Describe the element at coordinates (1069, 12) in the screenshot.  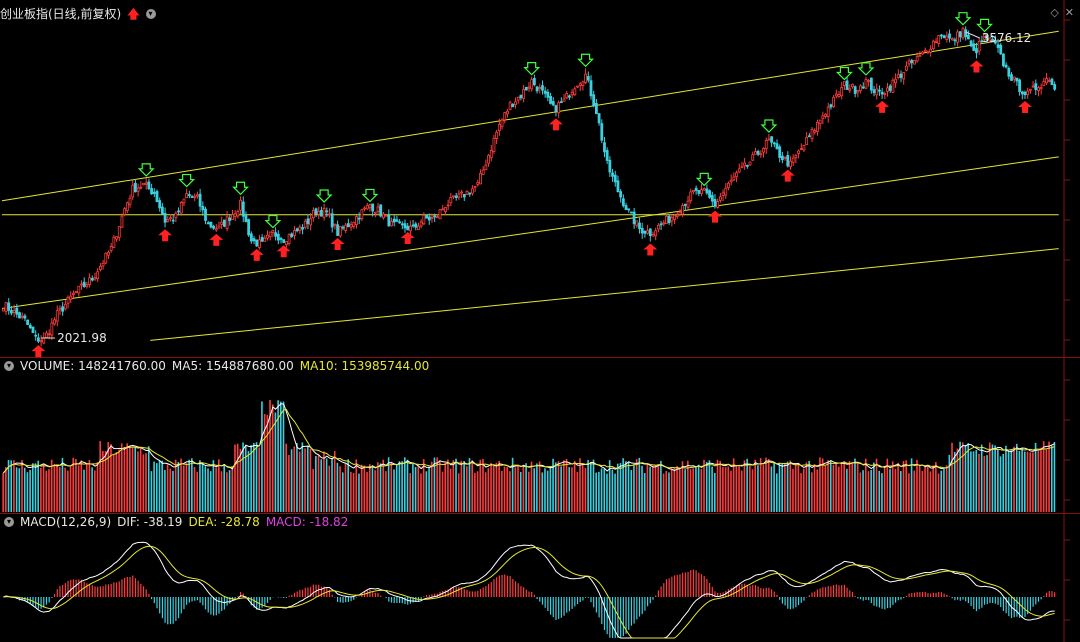
I see `close-icon: ✕` at that location.